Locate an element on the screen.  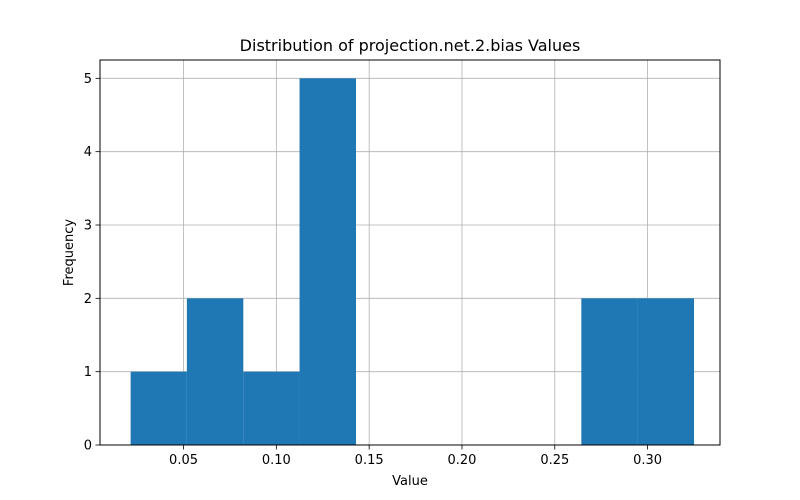
x-axis-label: Value is located at coordinates (410, 481).